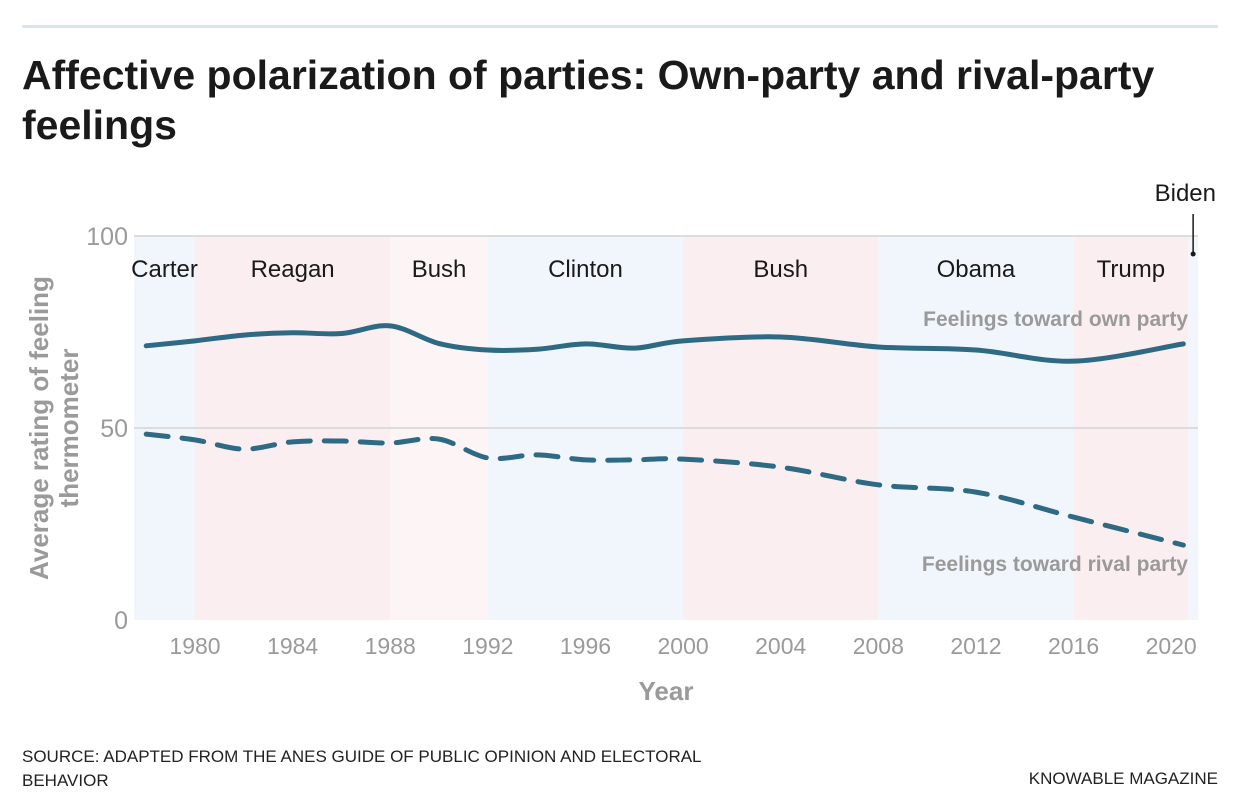 This screenshot has height=810, width=1240. I want to click on x-tick-label: 2016, so click(1073, 646).